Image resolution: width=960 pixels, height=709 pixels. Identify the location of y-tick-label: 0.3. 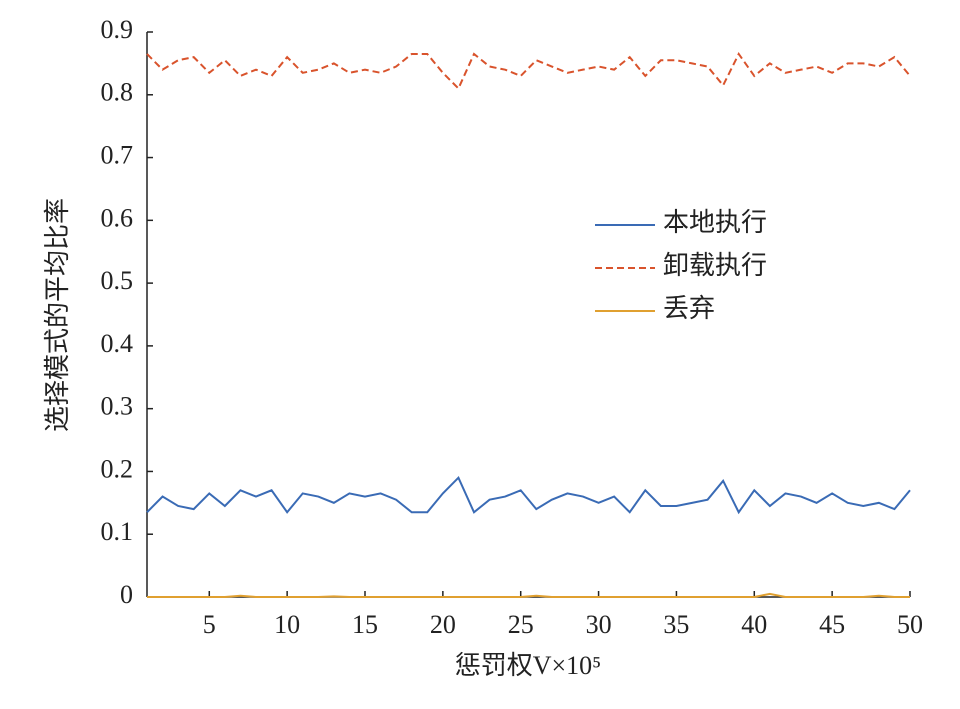
(117, 406).